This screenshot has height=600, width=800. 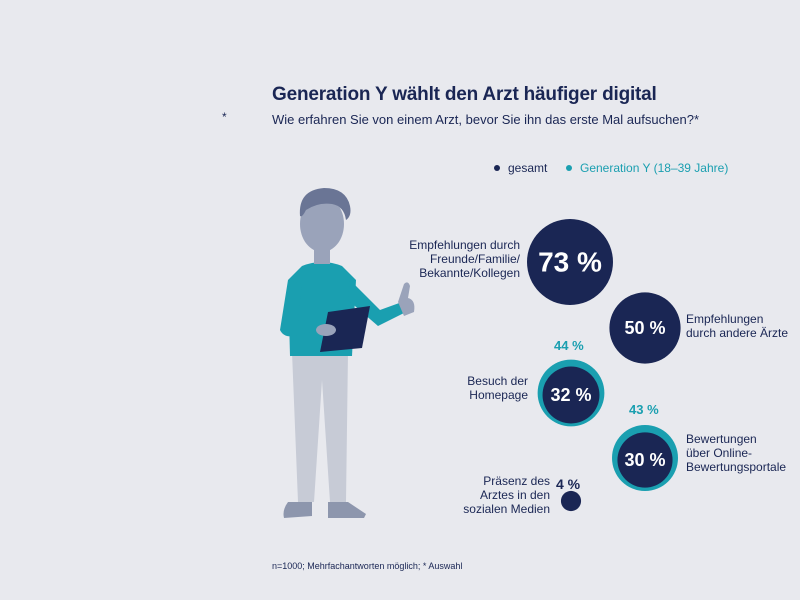 I want to click on legend-dot-geny, so click(x=569, y=168).